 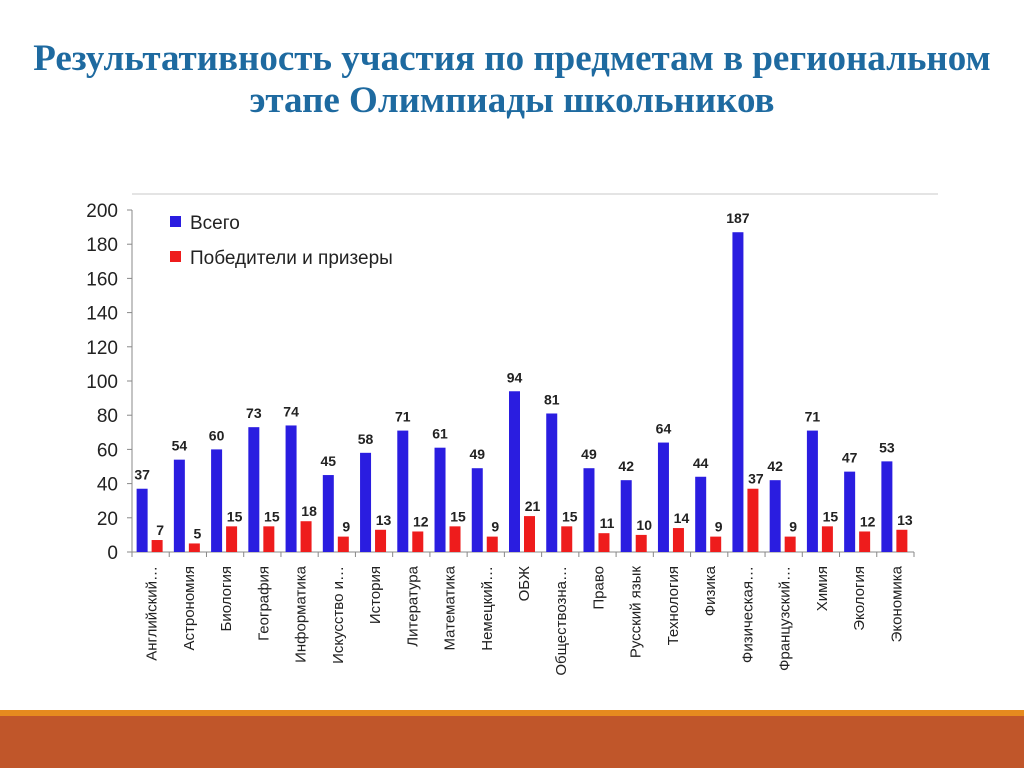 What do you see at coordinates (180, 446) in the screenshot?
I see `data-label-total: 54` at bounding box center [180, 446].